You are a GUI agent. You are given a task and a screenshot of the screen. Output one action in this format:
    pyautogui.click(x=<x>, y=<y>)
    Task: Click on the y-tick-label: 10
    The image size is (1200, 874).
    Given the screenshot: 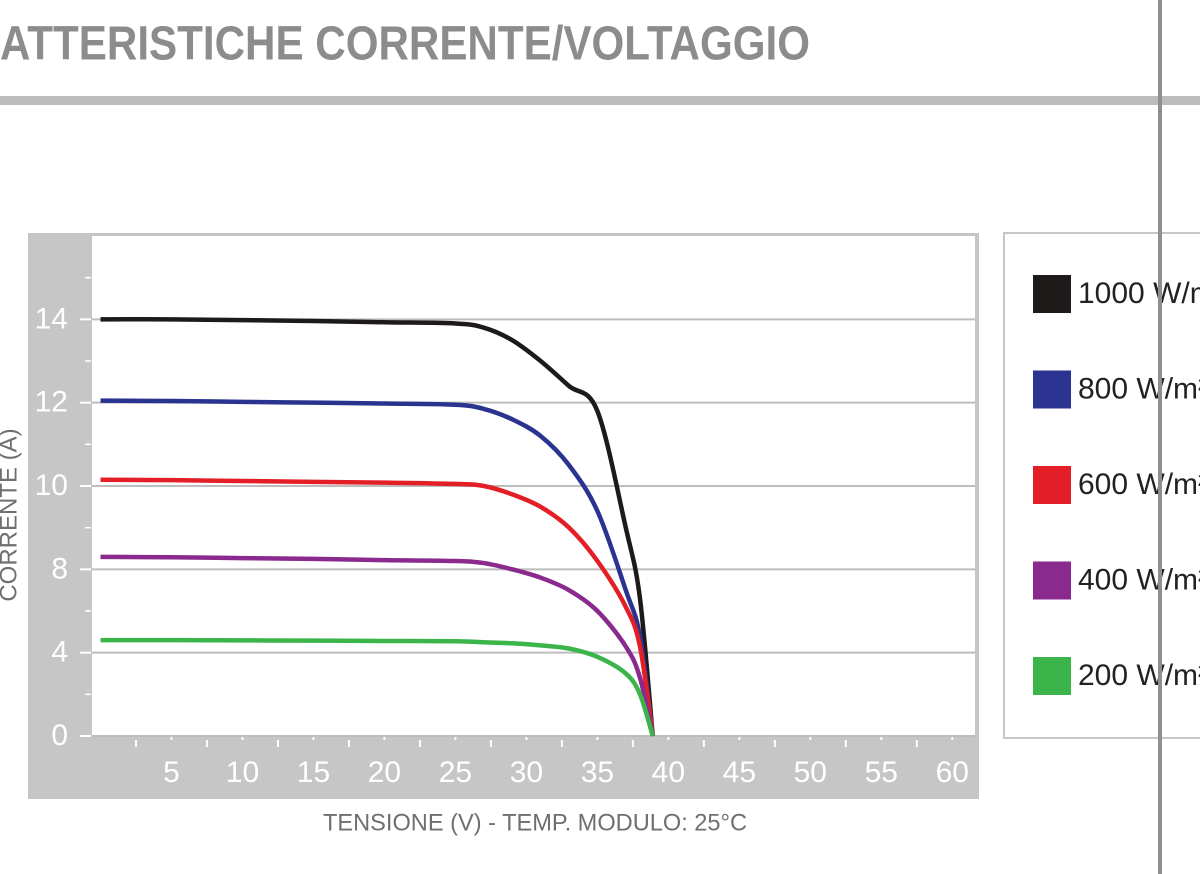 What is the action you would take?
    pyautogui.click(x=51, y=485)
    